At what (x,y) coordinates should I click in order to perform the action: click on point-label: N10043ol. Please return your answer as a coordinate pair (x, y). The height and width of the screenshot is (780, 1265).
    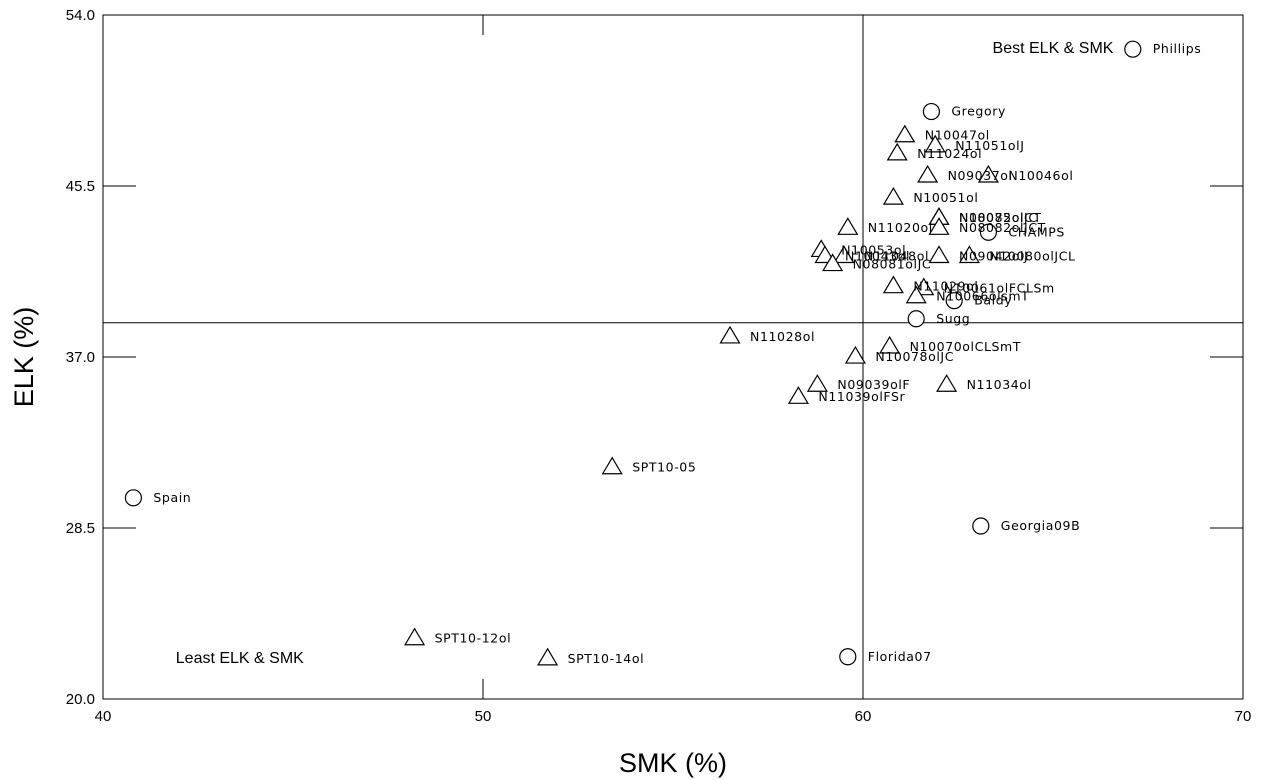
    Looking at the image, I should click on (877, 255).